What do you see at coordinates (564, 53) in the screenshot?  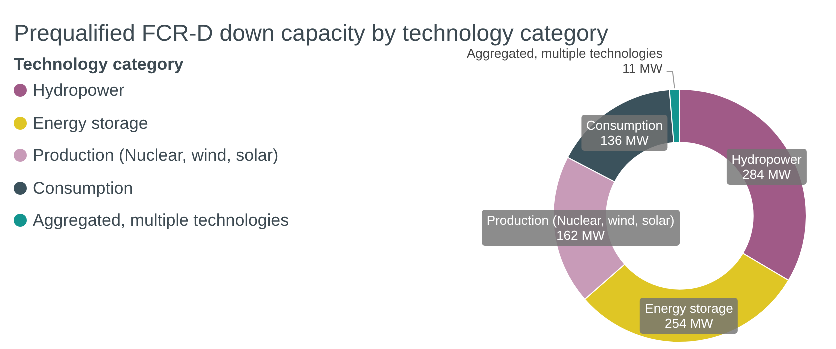 I see `slice-label: Aggregated, multiple technologies` at bounding box center [564, 53].